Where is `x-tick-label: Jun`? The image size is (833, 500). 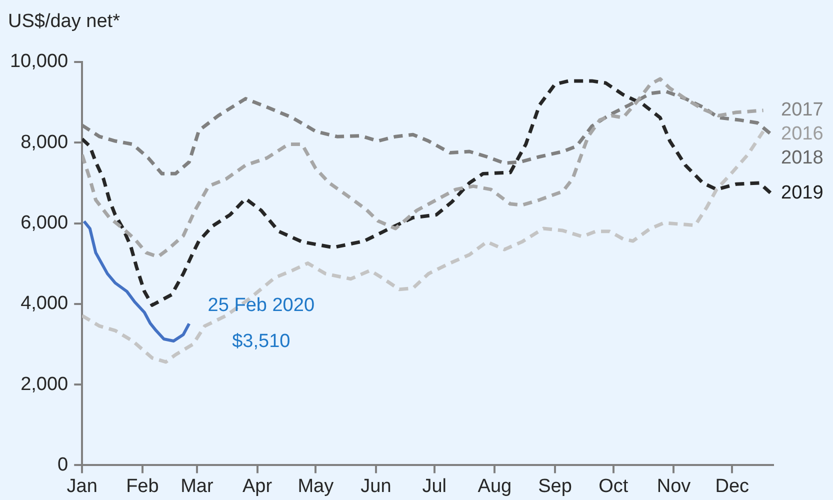
x-tick-label: Jun is located at coordinates (376, 486).